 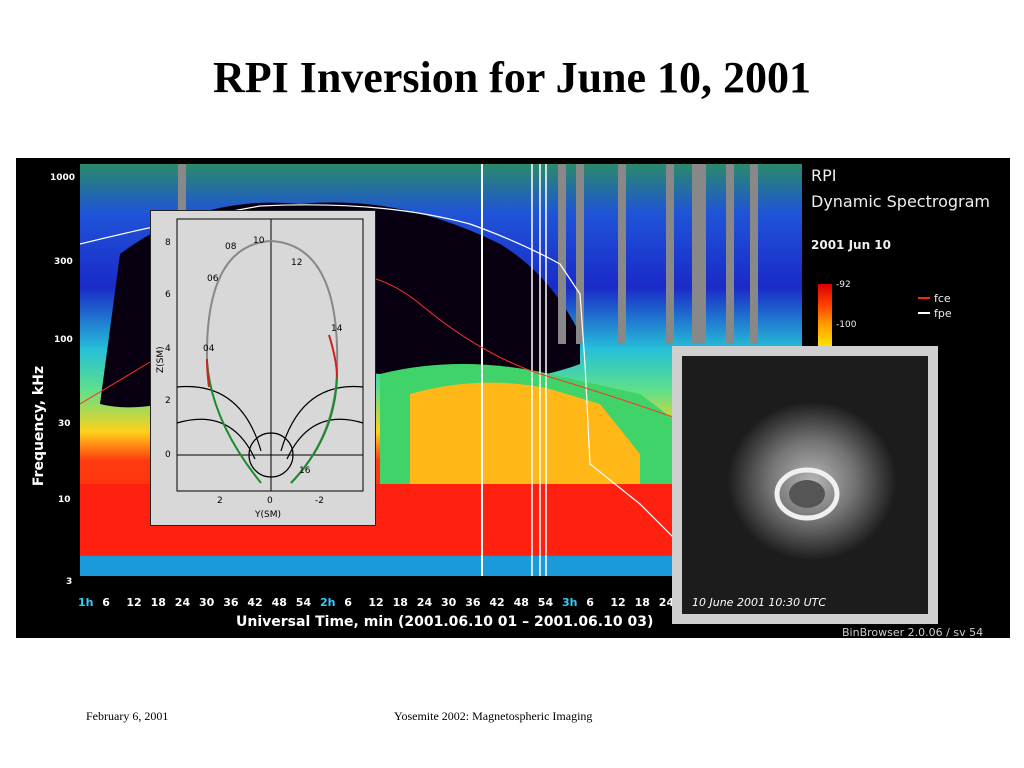 I want to click on orbit-y-tick: 8, so click(x=168, y=243).